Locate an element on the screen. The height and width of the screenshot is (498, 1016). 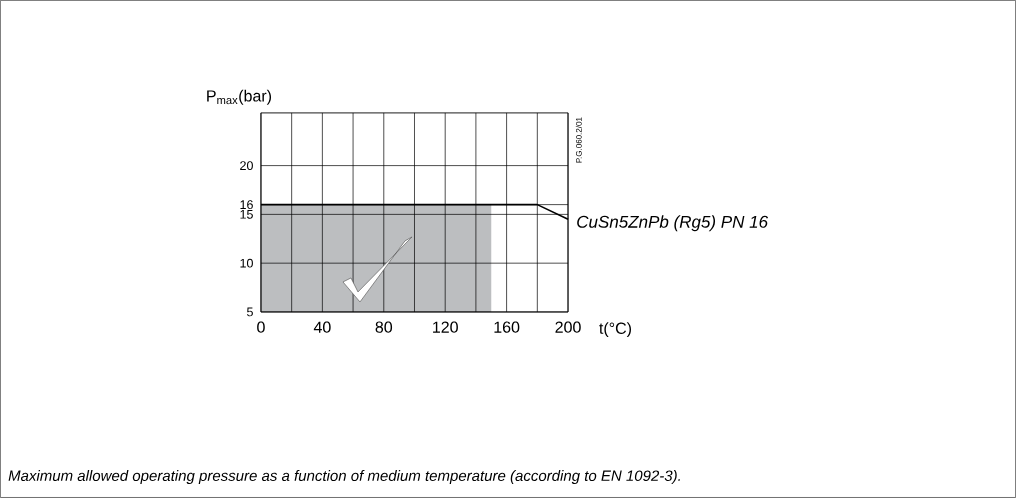
y-axis-title: P$_{max}$(bar) is located at coordinates (239, 97).